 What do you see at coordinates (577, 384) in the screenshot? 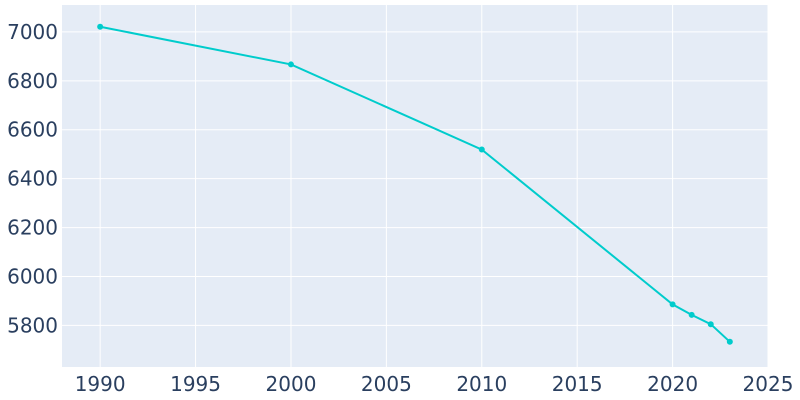
I see `x-tick-label: 2015` at bounding box center [577, 384].